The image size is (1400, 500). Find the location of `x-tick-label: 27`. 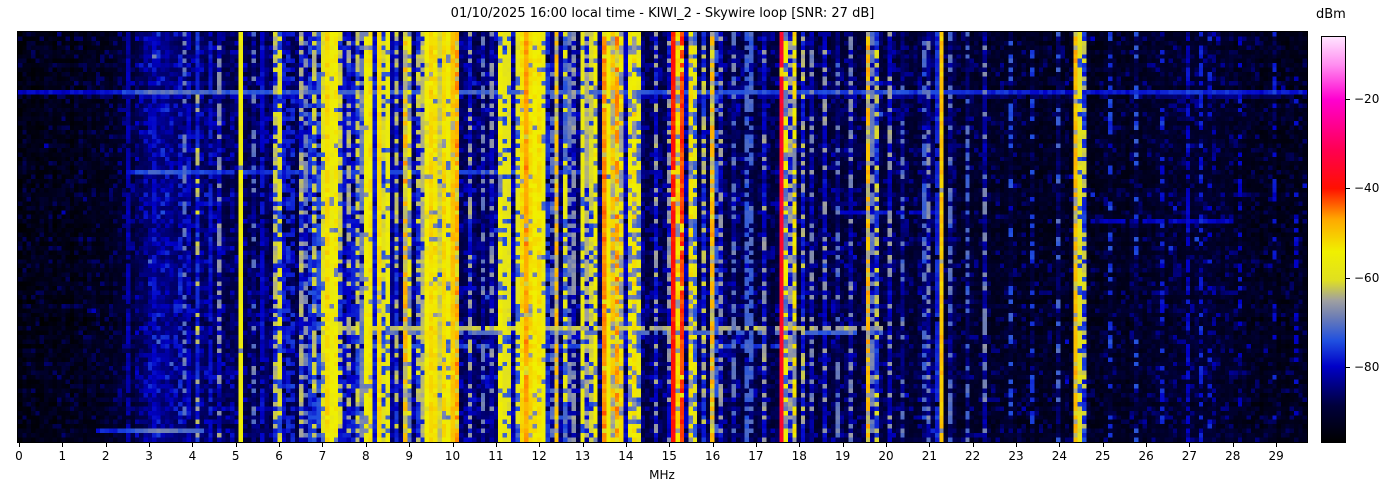

x-tick-label: 27 is located at coordinates (1189, 456).